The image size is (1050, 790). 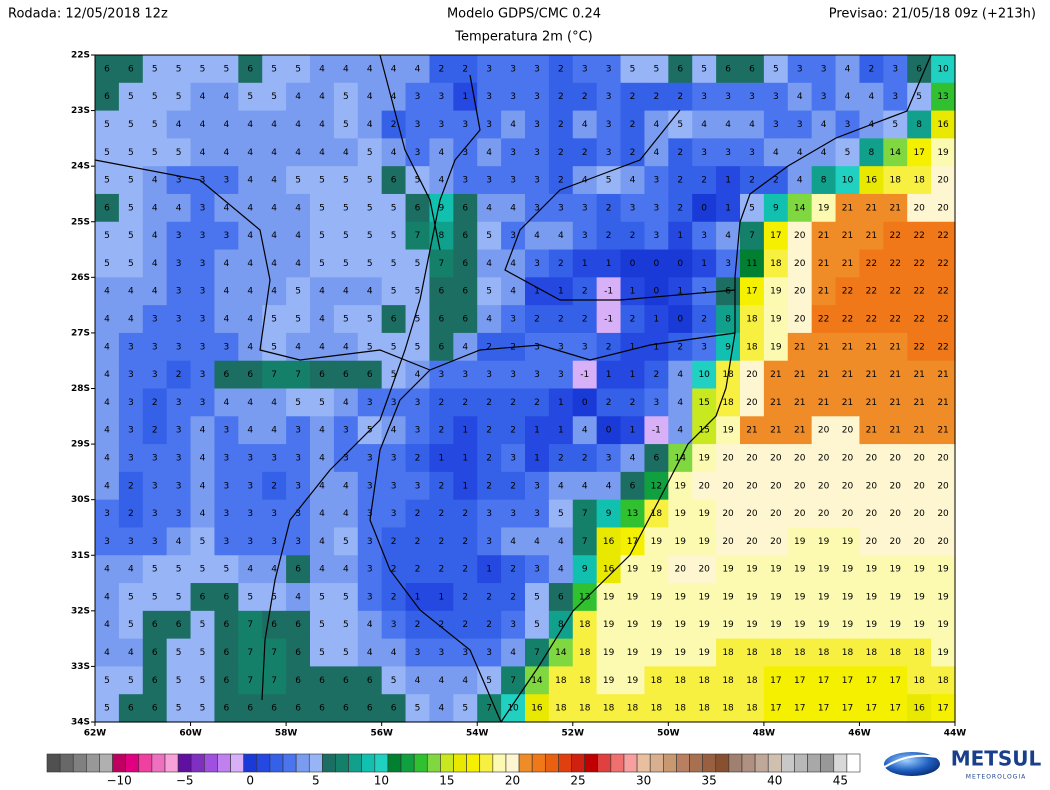 I want to click on temperature-value: 22, so click(x=895, y=236).